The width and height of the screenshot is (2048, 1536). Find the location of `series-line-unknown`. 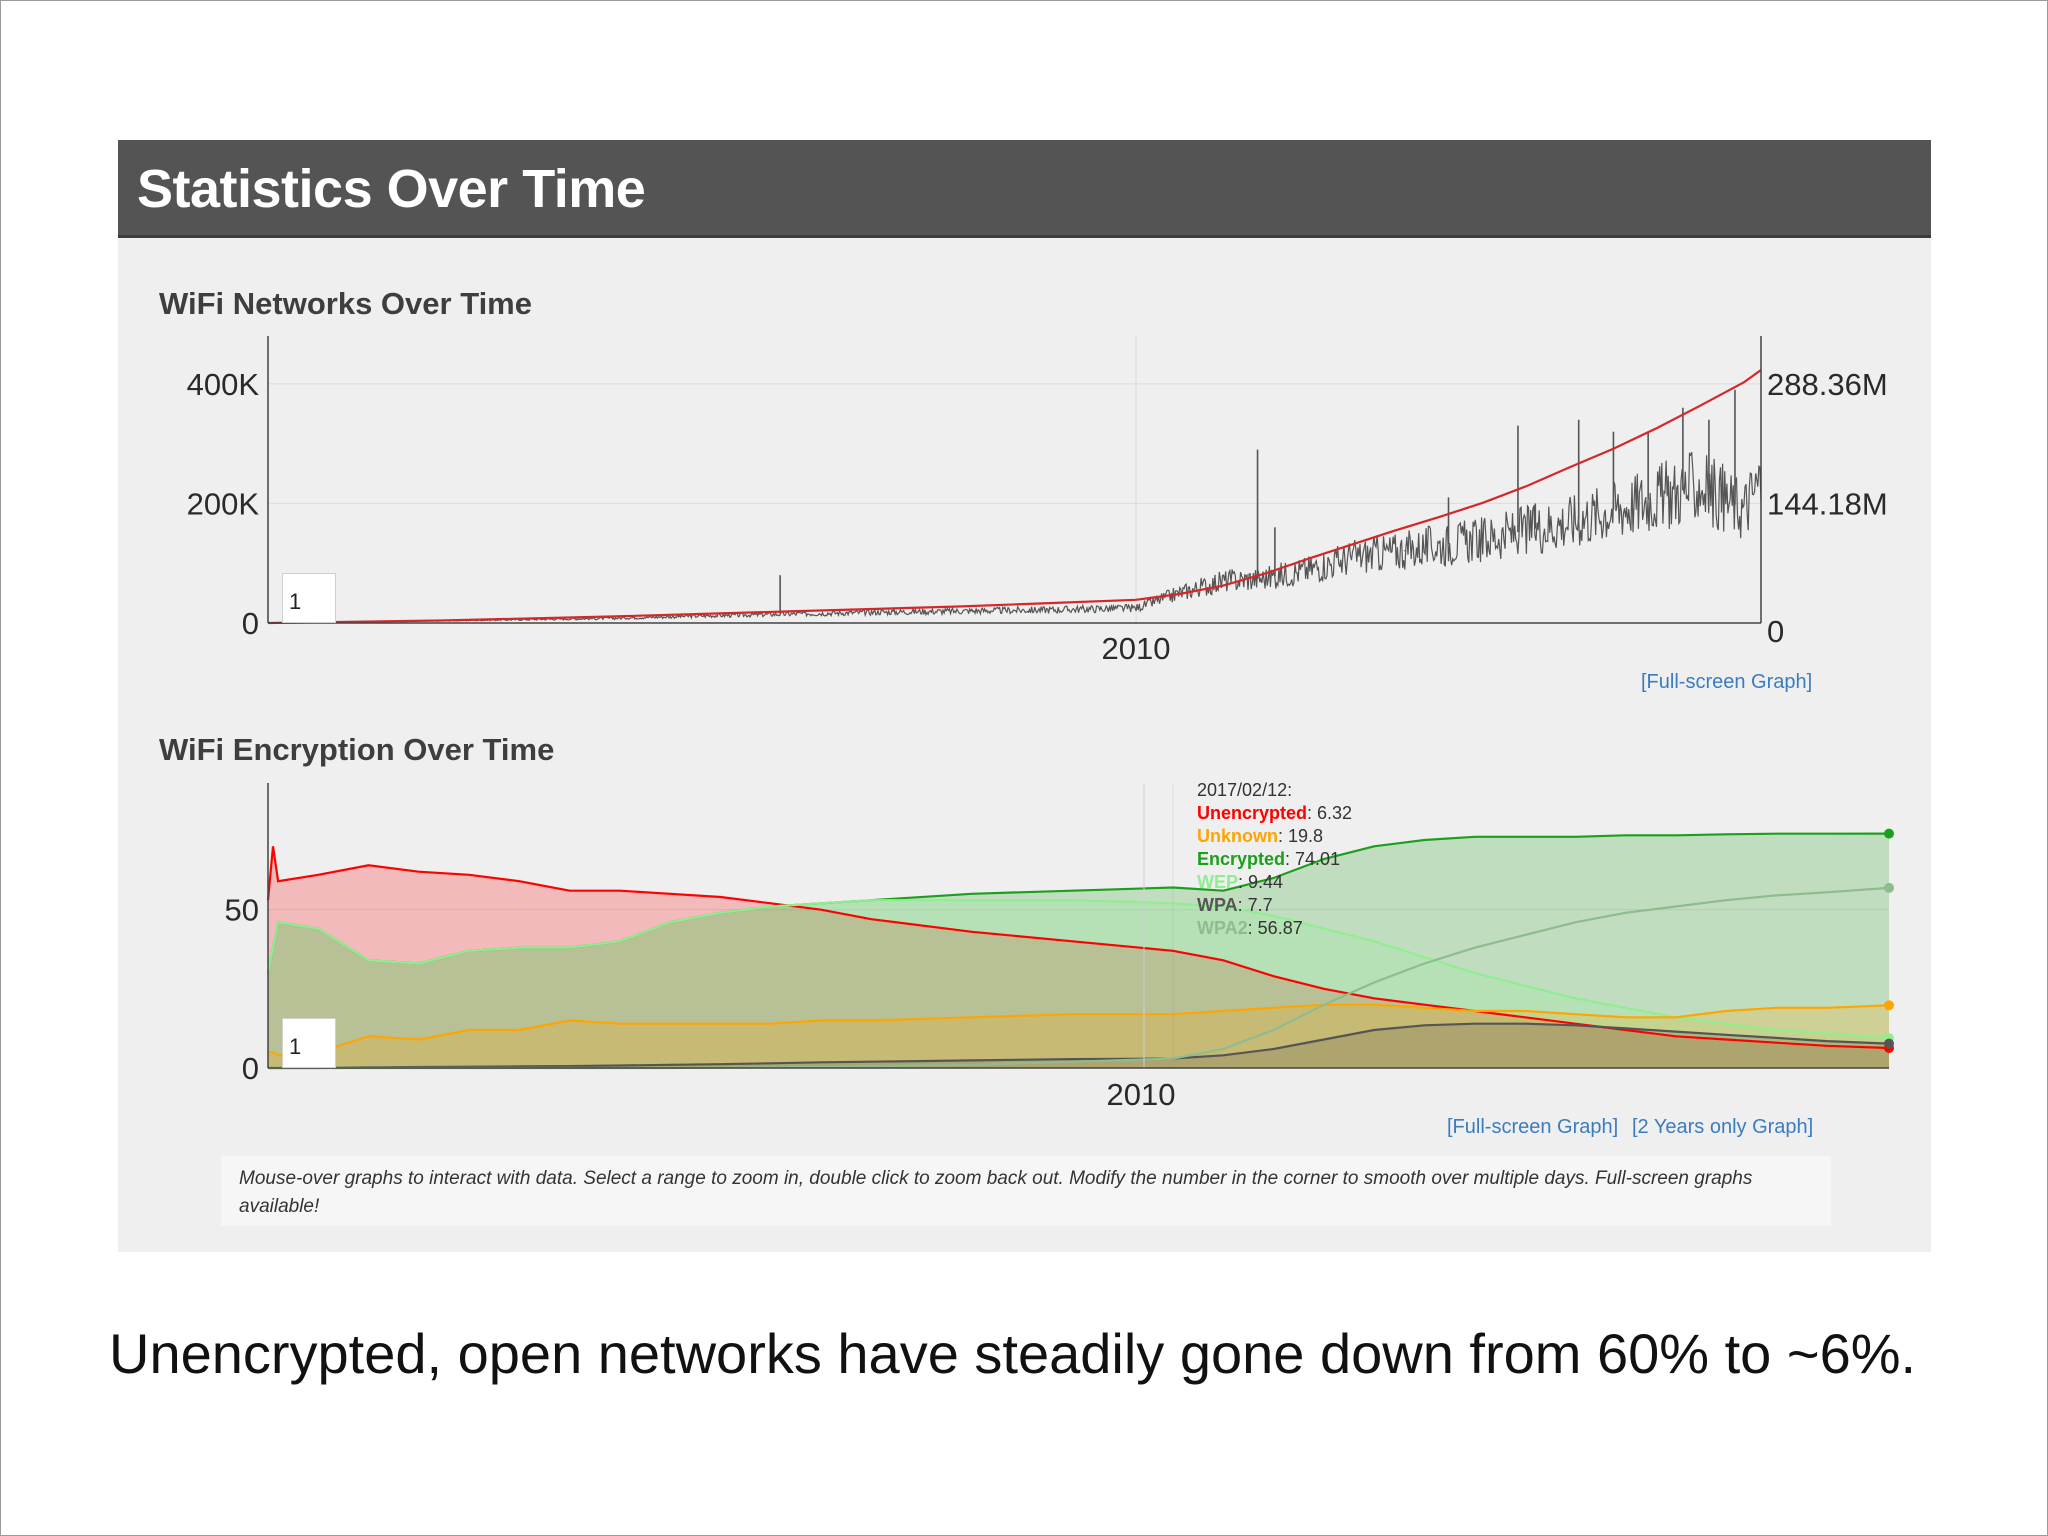

series-line-unknown is located at coordinates (1079, 1030).